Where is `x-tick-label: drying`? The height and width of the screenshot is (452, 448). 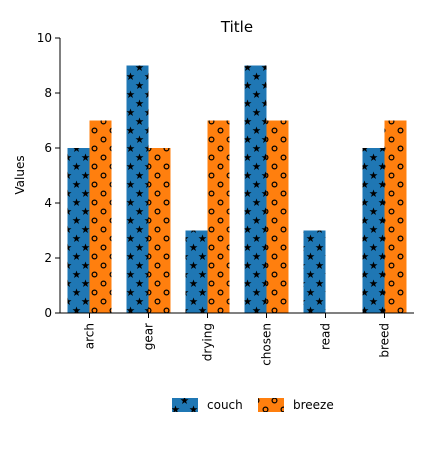
x-tick-label: drying is located at coordinates (208, 342).